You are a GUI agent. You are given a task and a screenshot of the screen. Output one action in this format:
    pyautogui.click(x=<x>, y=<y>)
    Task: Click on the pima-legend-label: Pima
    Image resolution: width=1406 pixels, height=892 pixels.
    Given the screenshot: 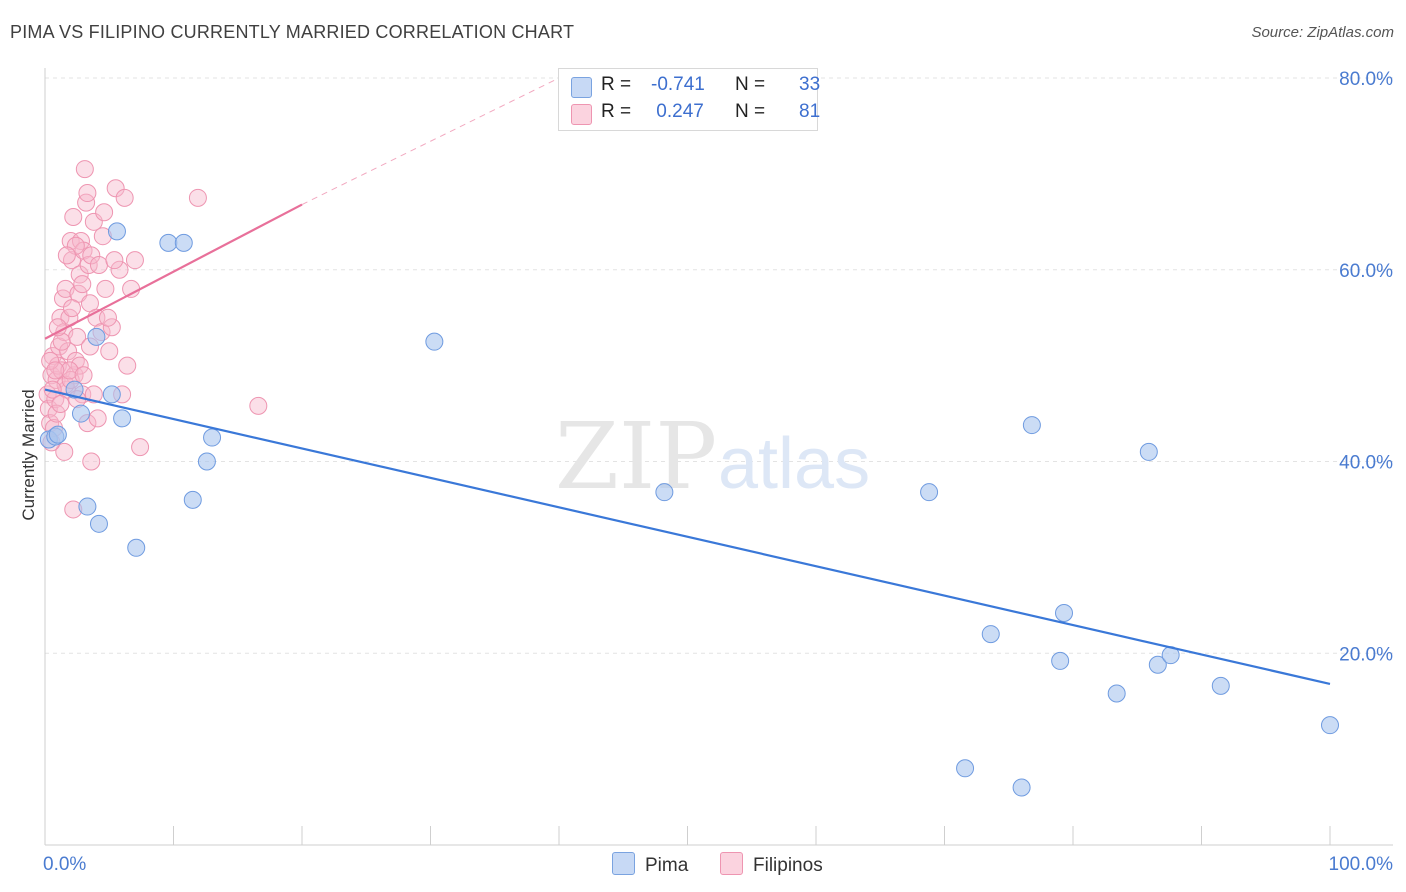 What is the action you would take?
    pyautogui.click(x=667, y=865)
    